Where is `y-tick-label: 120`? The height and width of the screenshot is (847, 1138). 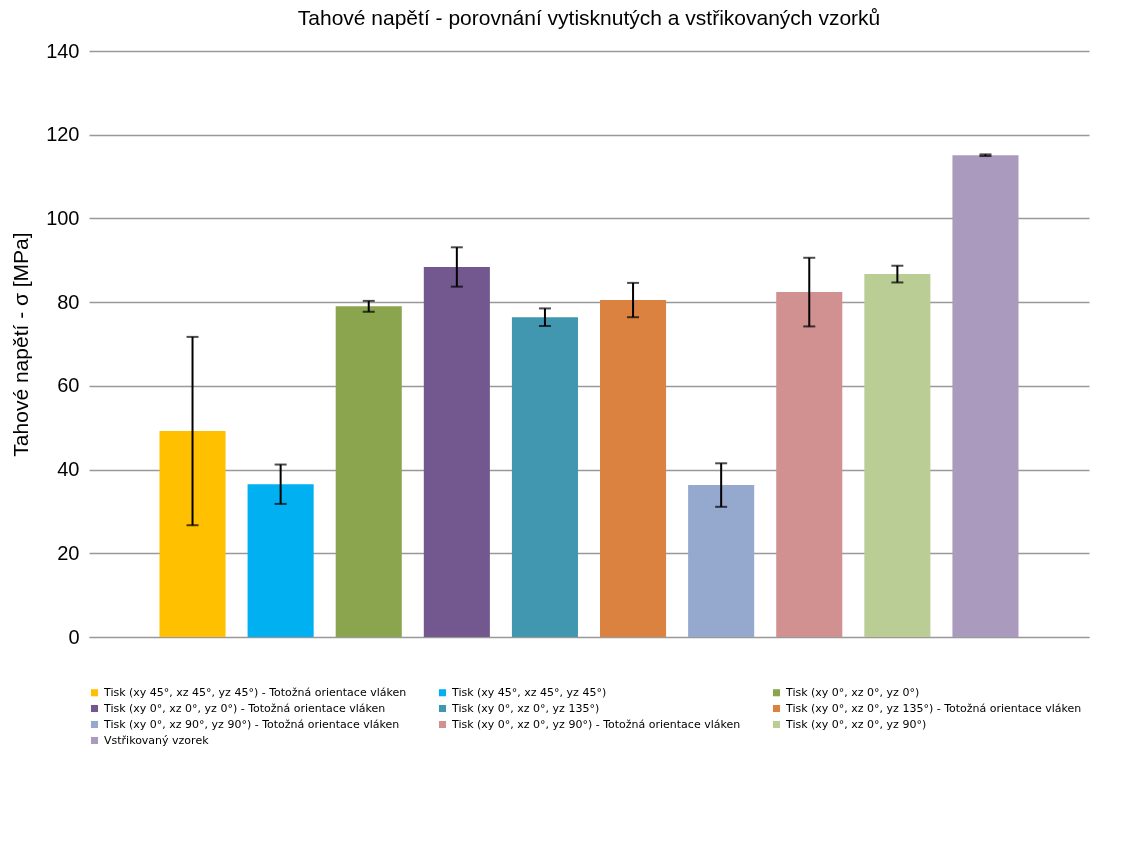 y-tick-label: 120 is located at coordinates (63, 134).